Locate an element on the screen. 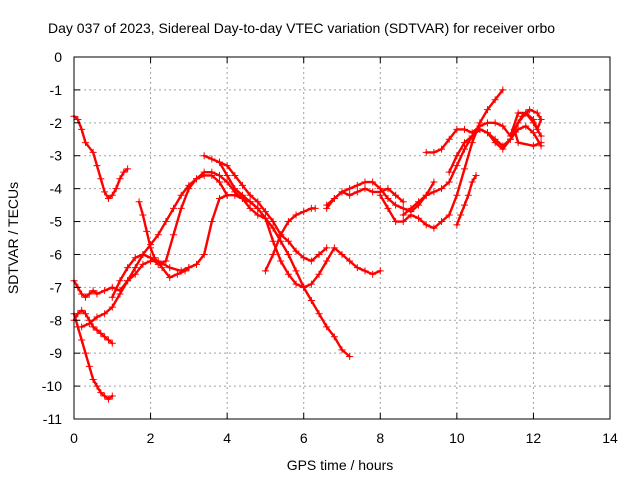 The height and width of the screenshot is (480, 640). x-tick-label: 6 is located at coordinates (304, 438).